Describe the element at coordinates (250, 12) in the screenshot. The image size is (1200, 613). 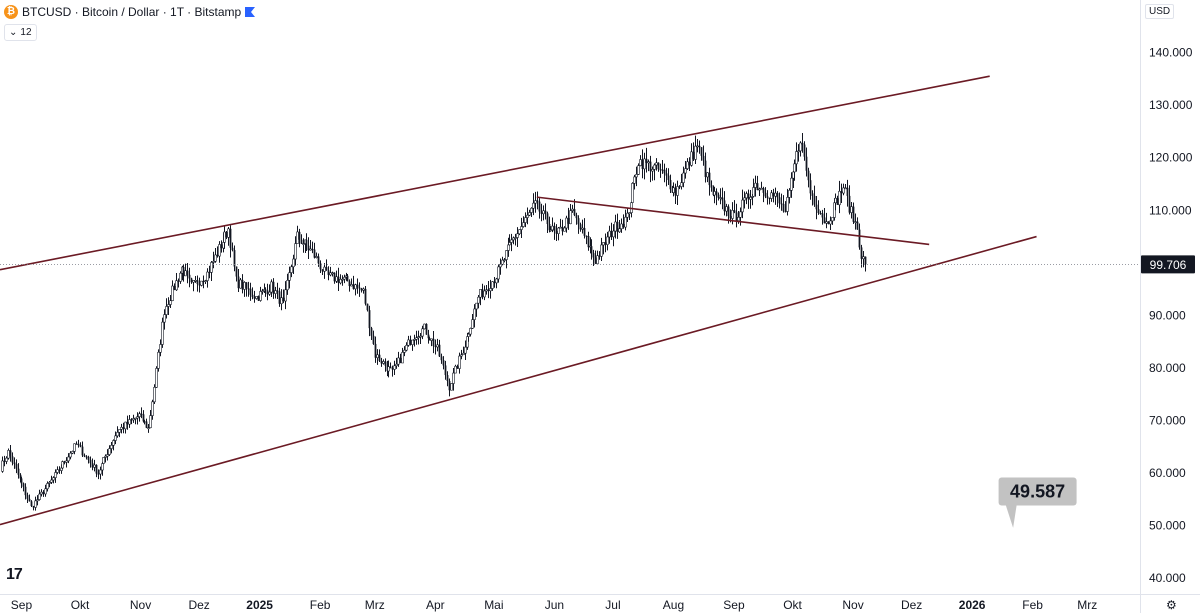
I see `flag-icon` at that location.